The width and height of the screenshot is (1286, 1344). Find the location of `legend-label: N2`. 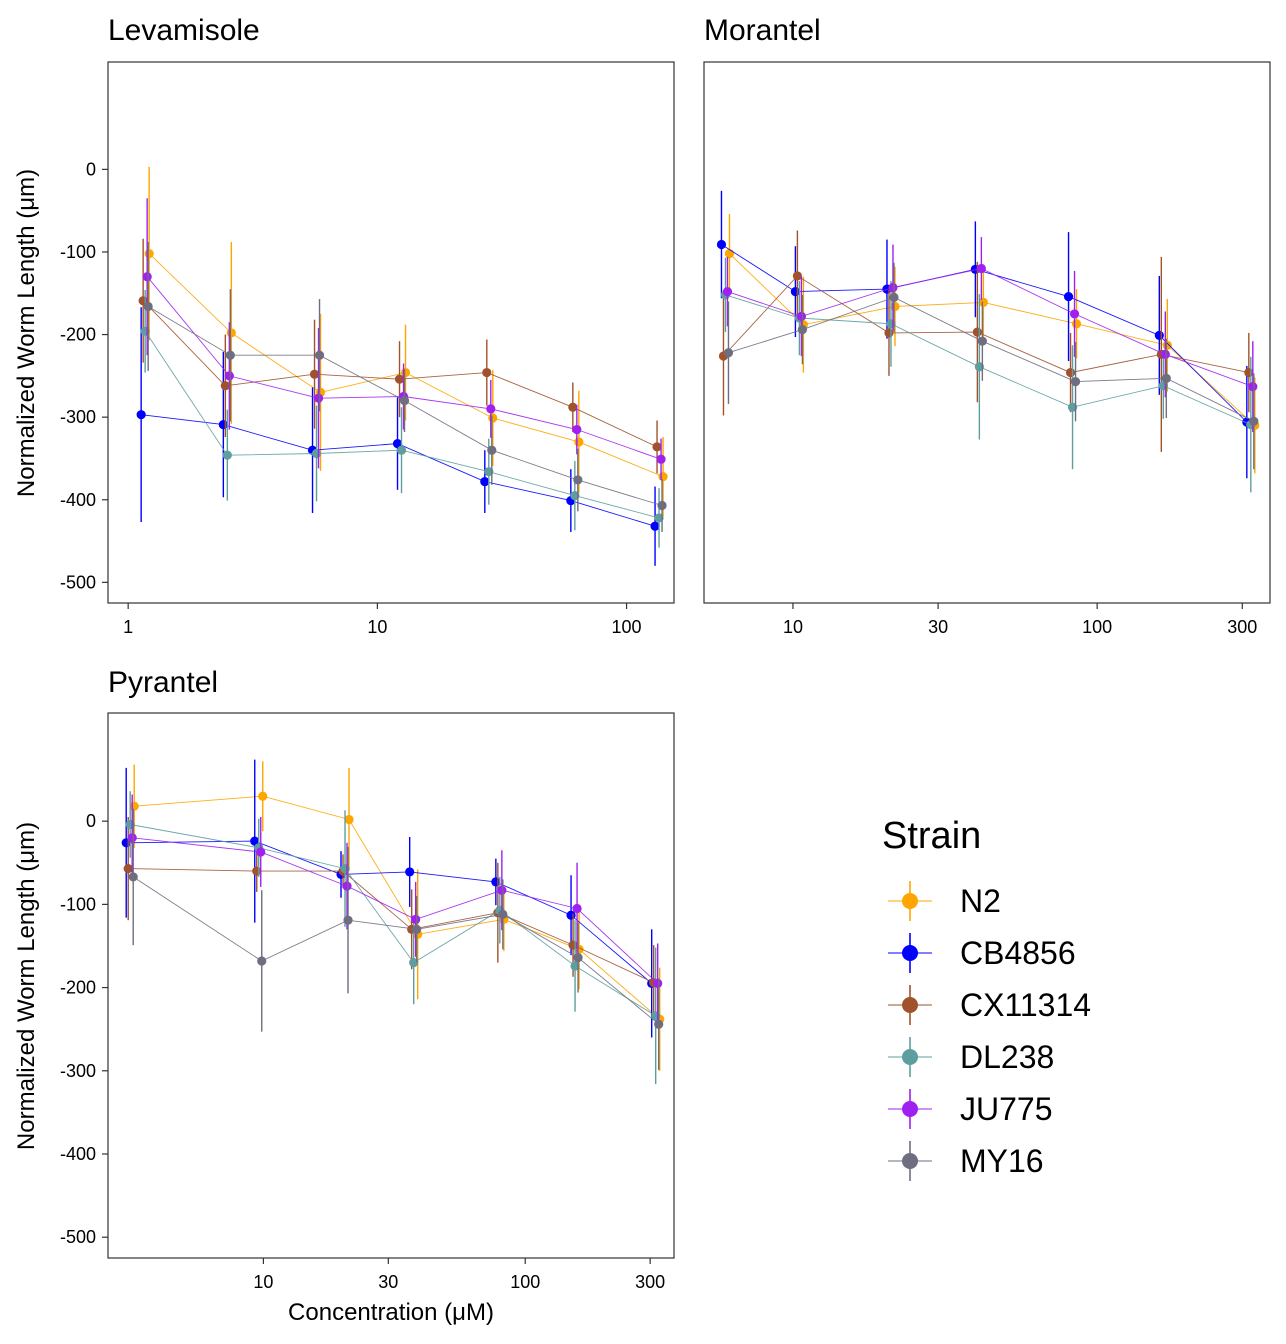

legend-label: N2 is located at coordinates (980, 901).